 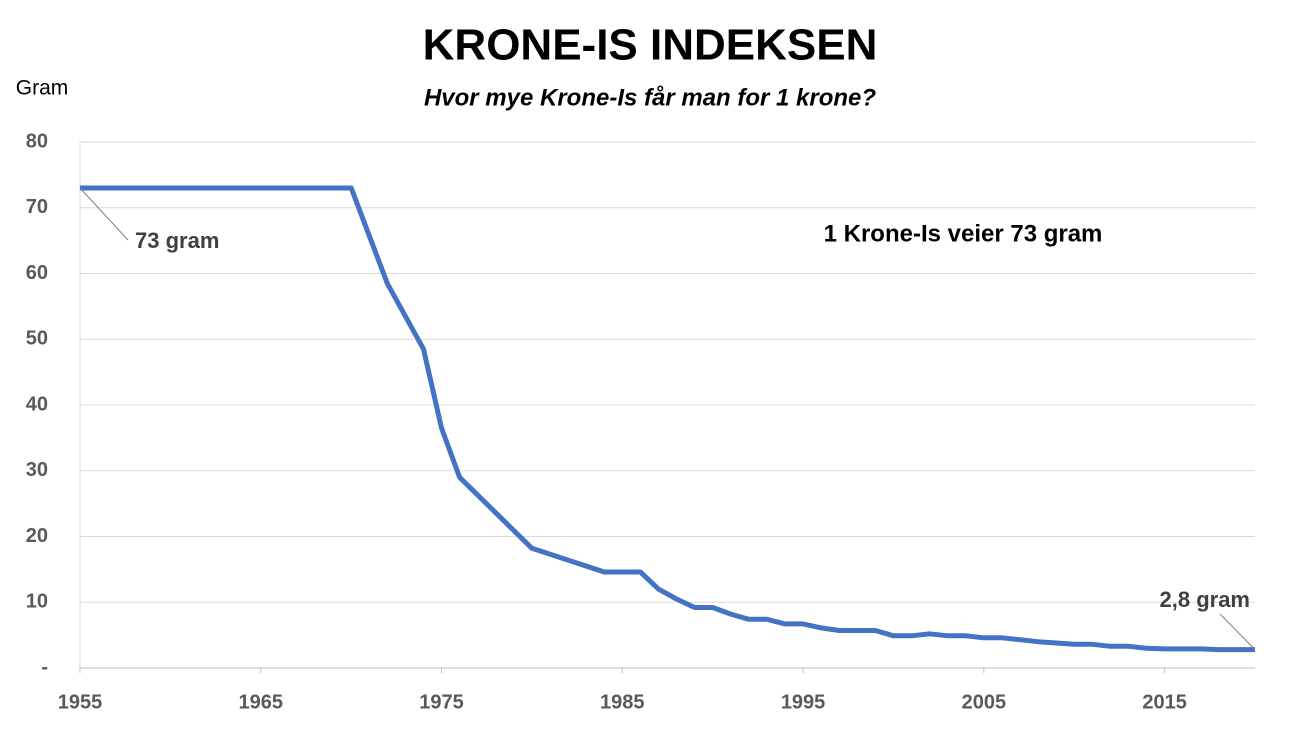 What do you see at coordinates (963, 233) in the screenshot?
I see `annotation: 1 Krone-Is veier 73 gram` at bounding box center [963, 233].